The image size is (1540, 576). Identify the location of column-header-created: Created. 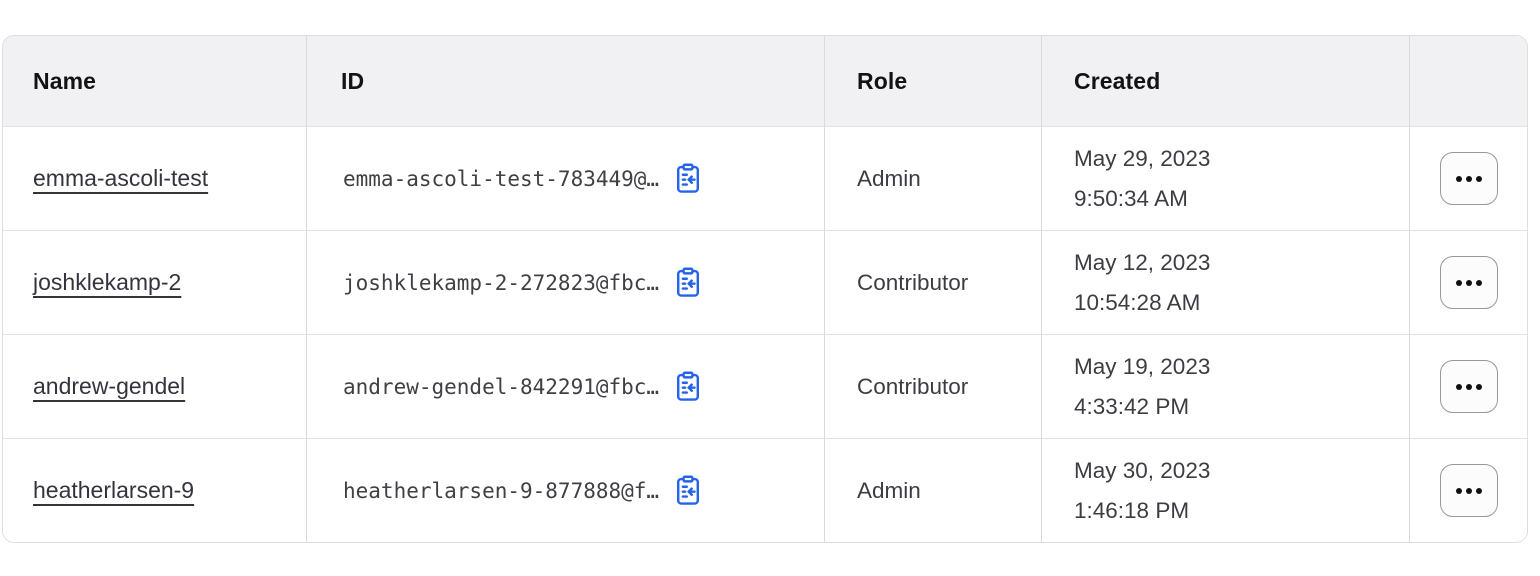
(1226, 81).